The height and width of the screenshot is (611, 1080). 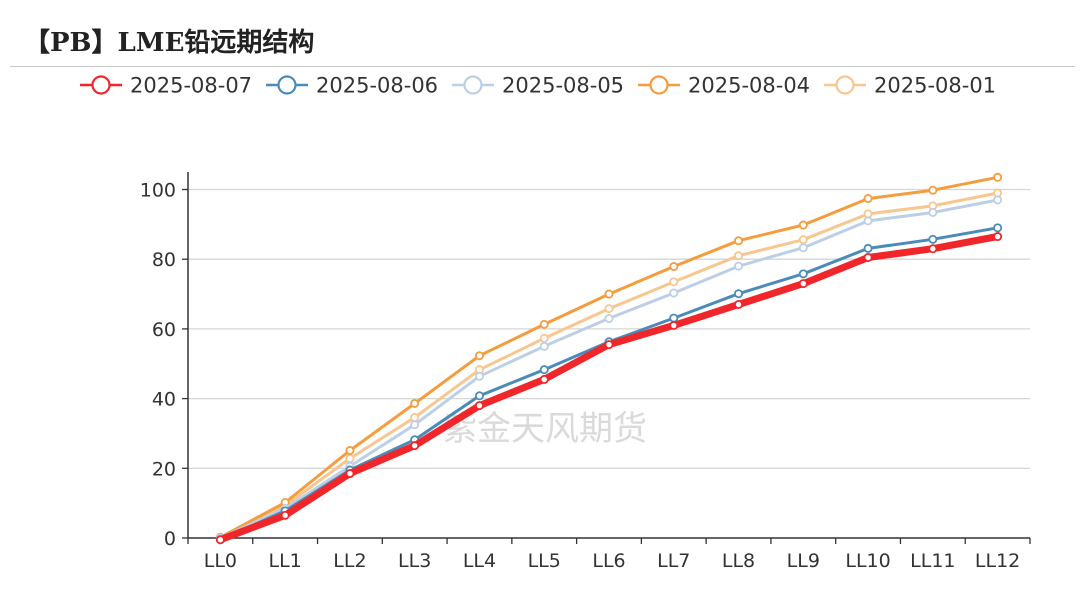 What do you see at coordinates (803, 240) in the screenshot?
I see `point-2025-08-01-ll9` at bounding box center [803, 240].